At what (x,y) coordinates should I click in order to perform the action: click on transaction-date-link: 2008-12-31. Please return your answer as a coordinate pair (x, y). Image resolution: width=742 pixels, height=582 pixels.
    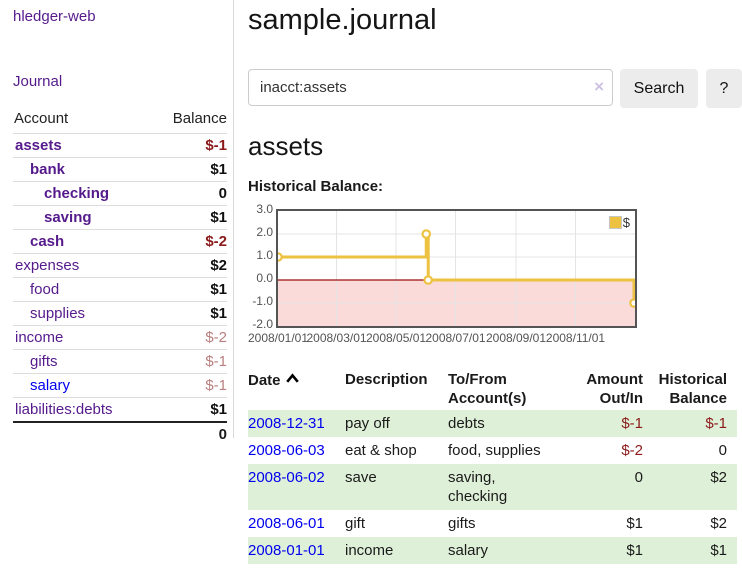
    Looking at the image, I should click on (286, 423).